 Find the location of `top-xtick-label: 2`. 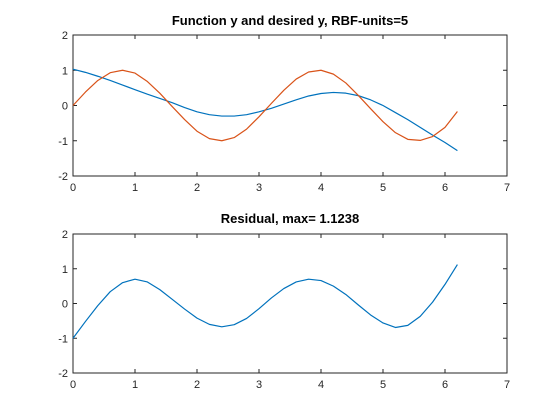

top-xtick-label: 2 is located at coordinates (197, 188).